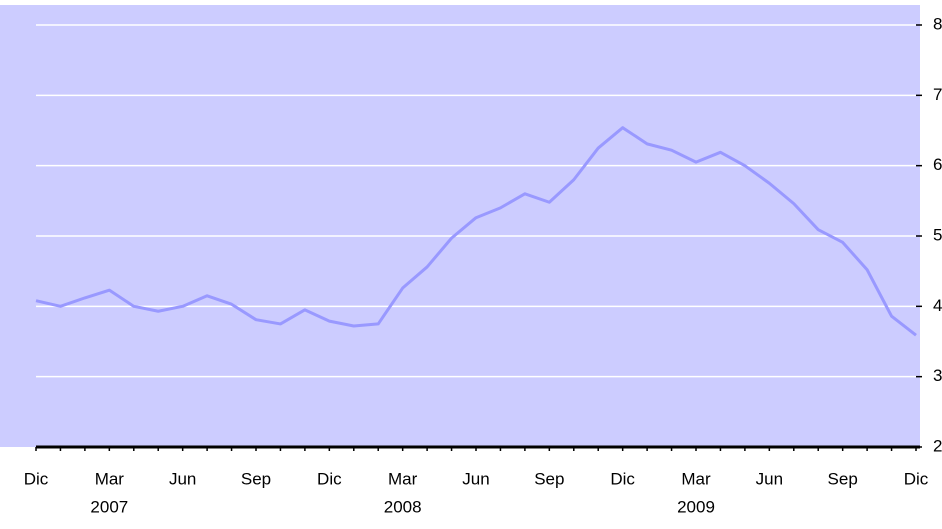 Image resolution: width=942 pixels, height=529 pixels. What do you see at coordinates (696, 506) in the screenshot?
I see `x-group-label: 2009` at bounding box center [696, 506].